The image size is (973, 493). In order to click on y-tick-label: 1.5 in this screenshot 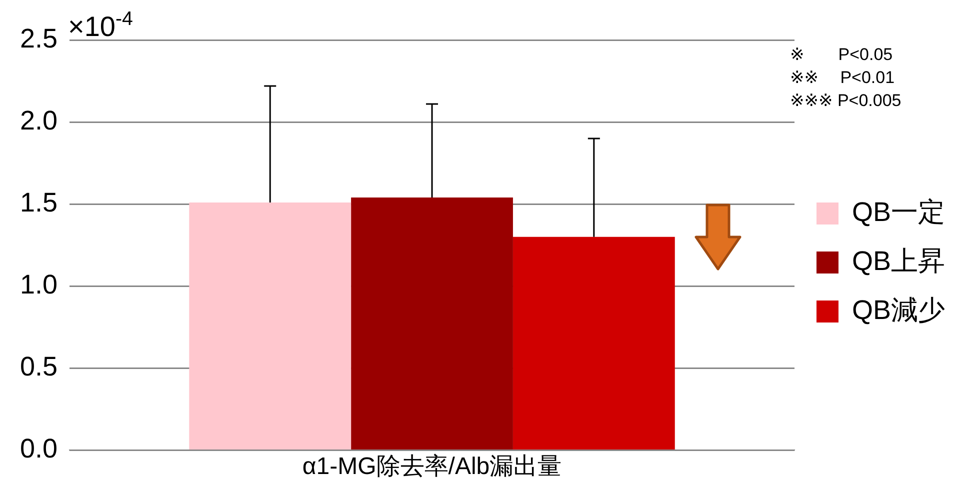, I will do `click(39, 203)`.